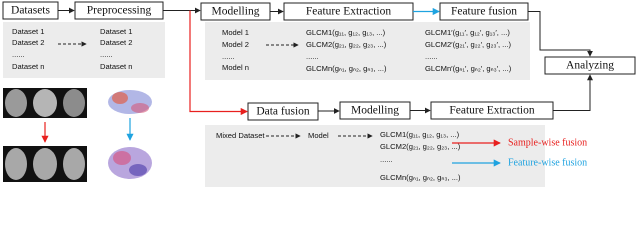  I want to click on model: Model 2, so click(235, 44).